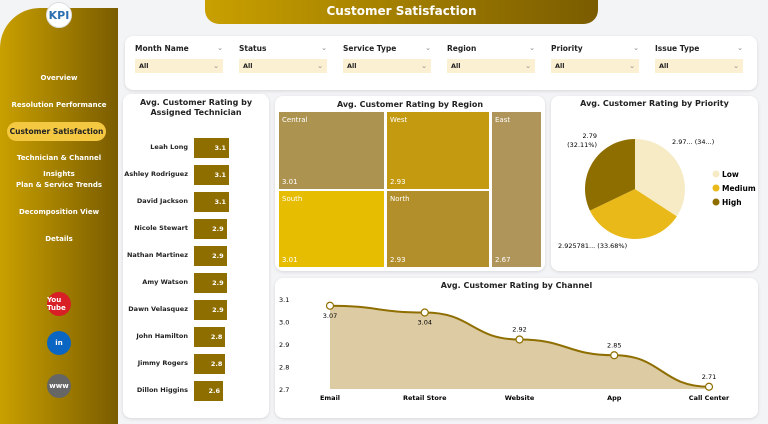 The width and height of the screenshot is (768, 424). Describe the element at coordinates (519, 330) in the screenshot. I see `data-label: 2.92` at that location.